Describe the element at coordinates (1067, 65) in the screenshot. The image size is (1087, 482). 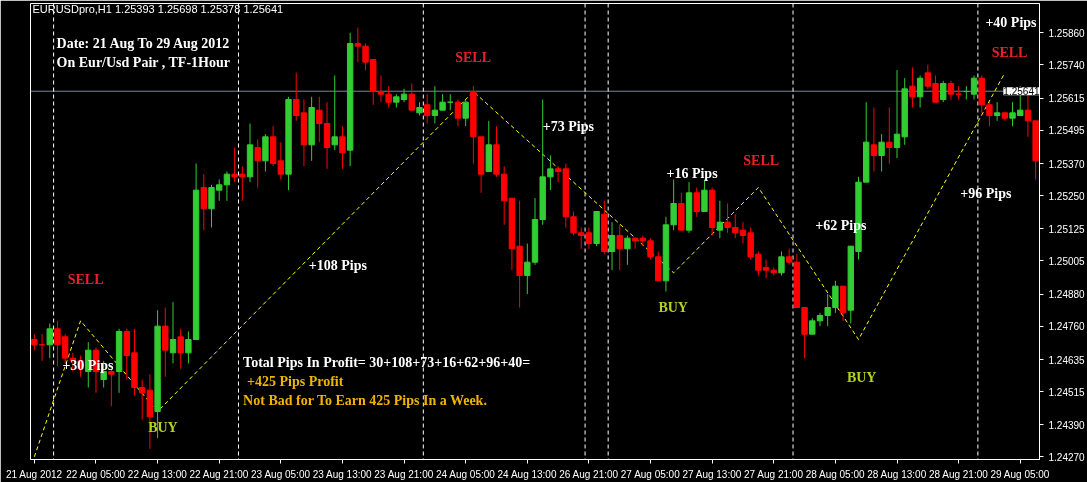
I see `y-tick-label: 1.25740` at that location.